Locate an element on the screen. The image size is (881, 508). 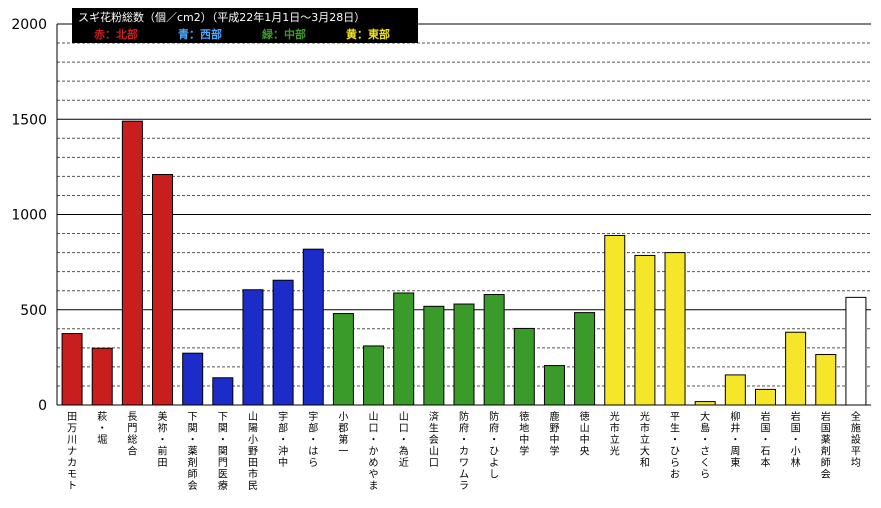
x-tick-label: 光市立光 is located at coordinates (615, 434).